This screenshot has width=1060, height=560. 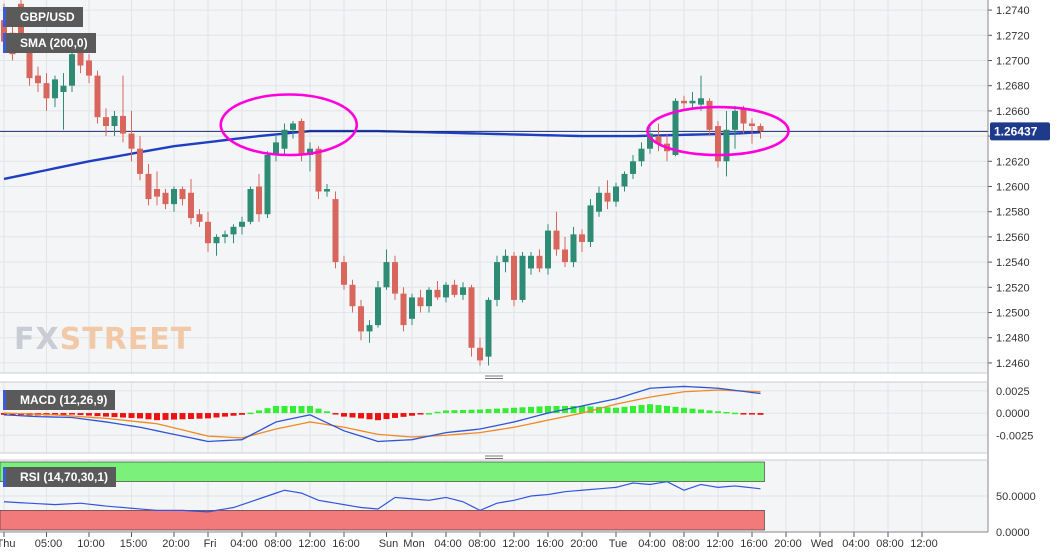 I want to click on price-tick-label: 1.2500, so click(x=1013, y=314).